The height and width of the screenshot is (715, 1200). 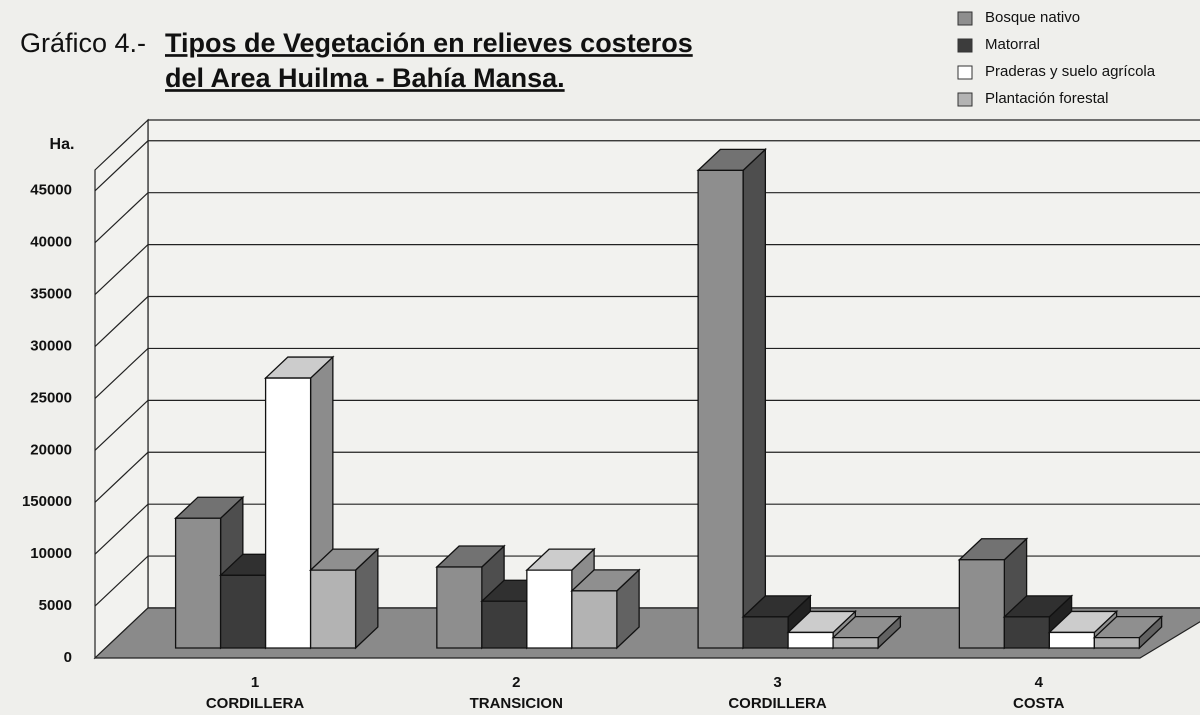 I want to click on y-tick-label: 0, so click(x=68, y=657).